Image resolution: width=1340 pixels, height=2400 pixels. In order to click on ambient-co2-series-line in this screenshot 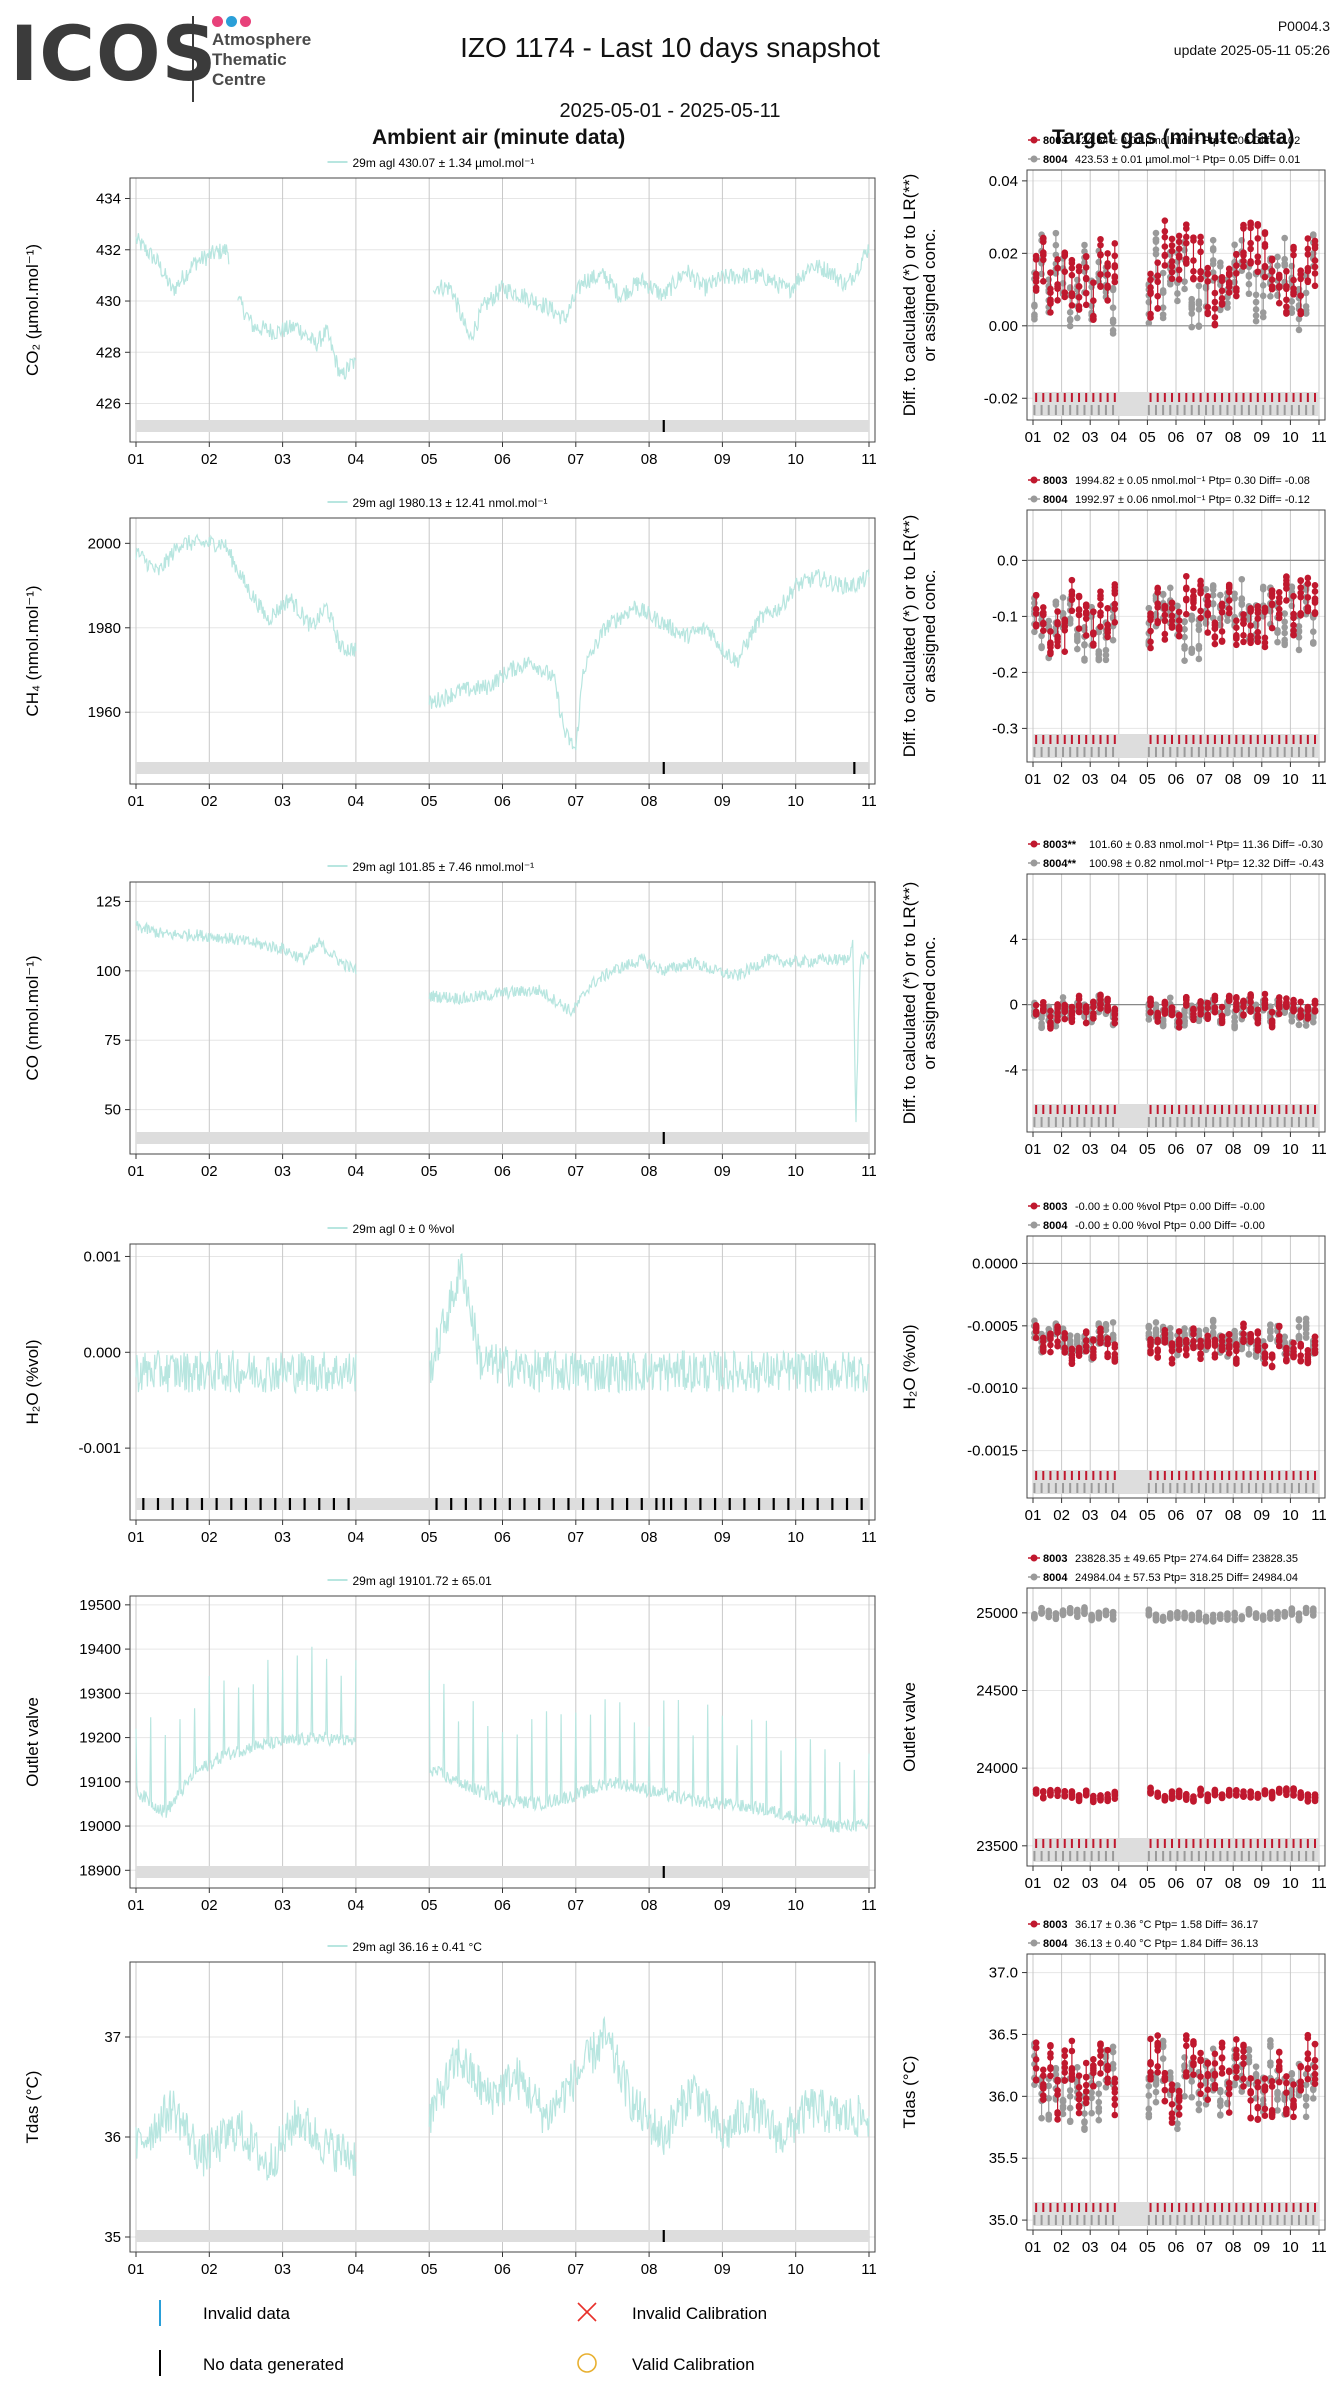, I will do `click(502, 306)`.